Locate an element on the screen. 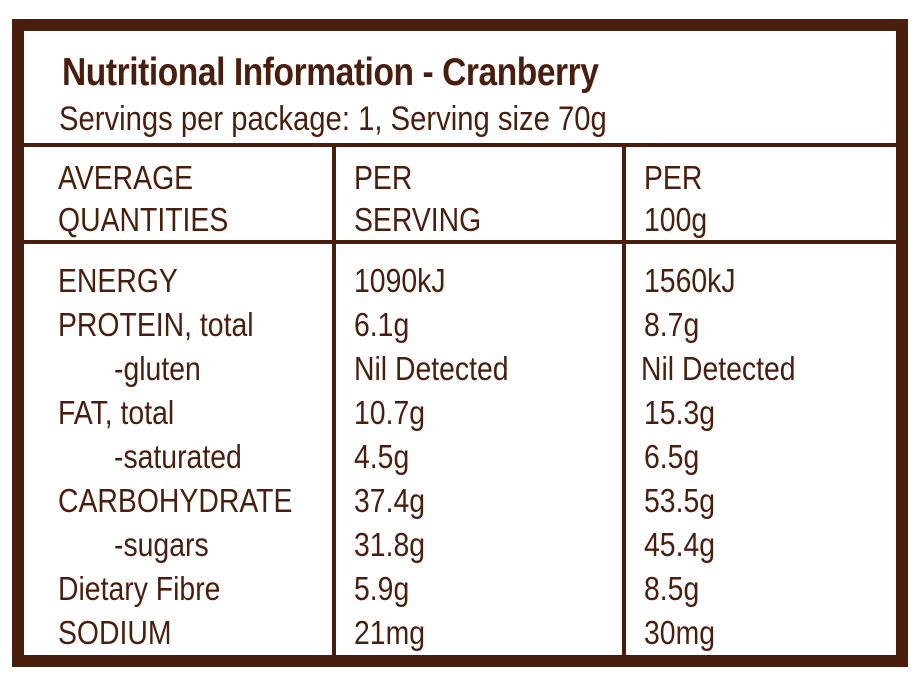  nutrient-row-carbohydrate: CARBOHYDRATE 37.4g 53.5g is located at coordinates (460, 501).